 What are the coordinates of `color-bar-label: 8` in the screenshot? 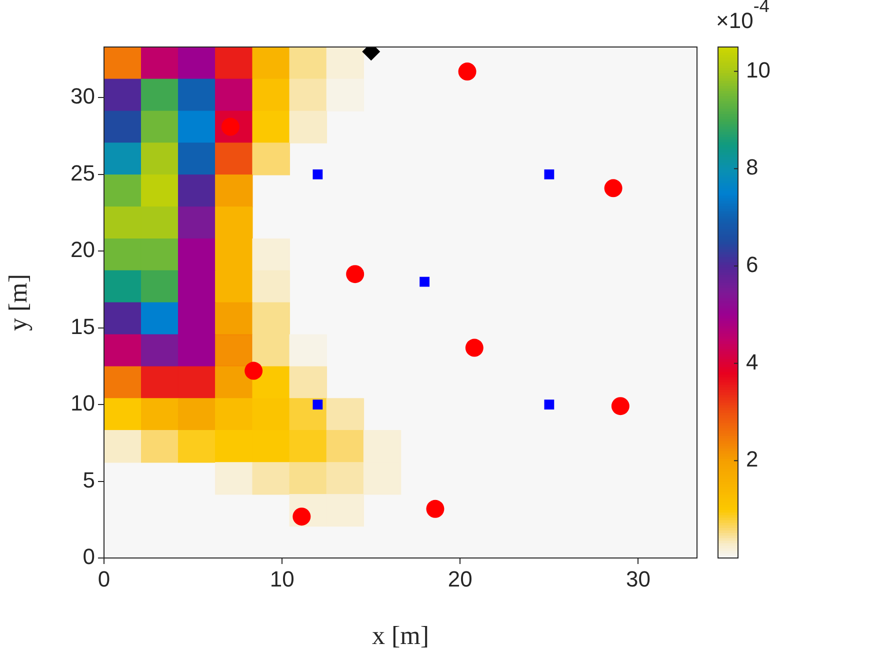 It's located at (752, 167).